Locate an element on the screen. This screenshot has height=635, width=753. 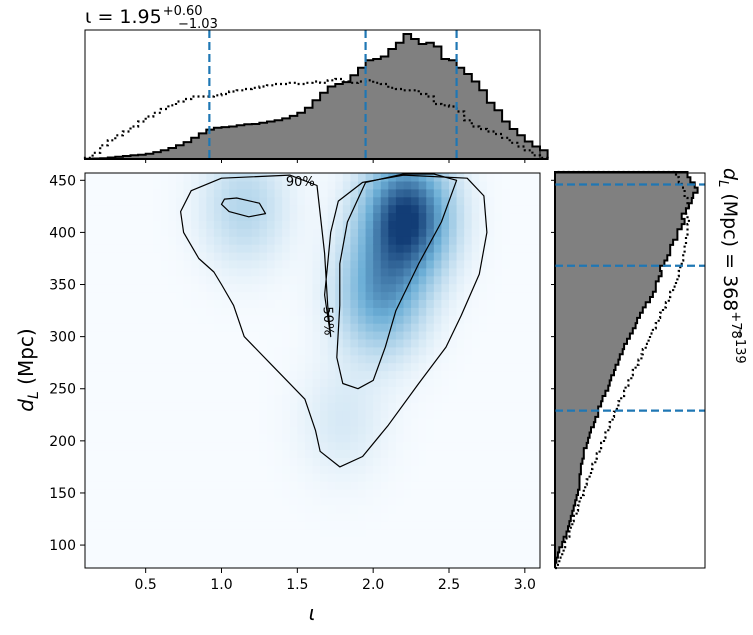
iota-marginal-frame is located at coordinates (312, 94).